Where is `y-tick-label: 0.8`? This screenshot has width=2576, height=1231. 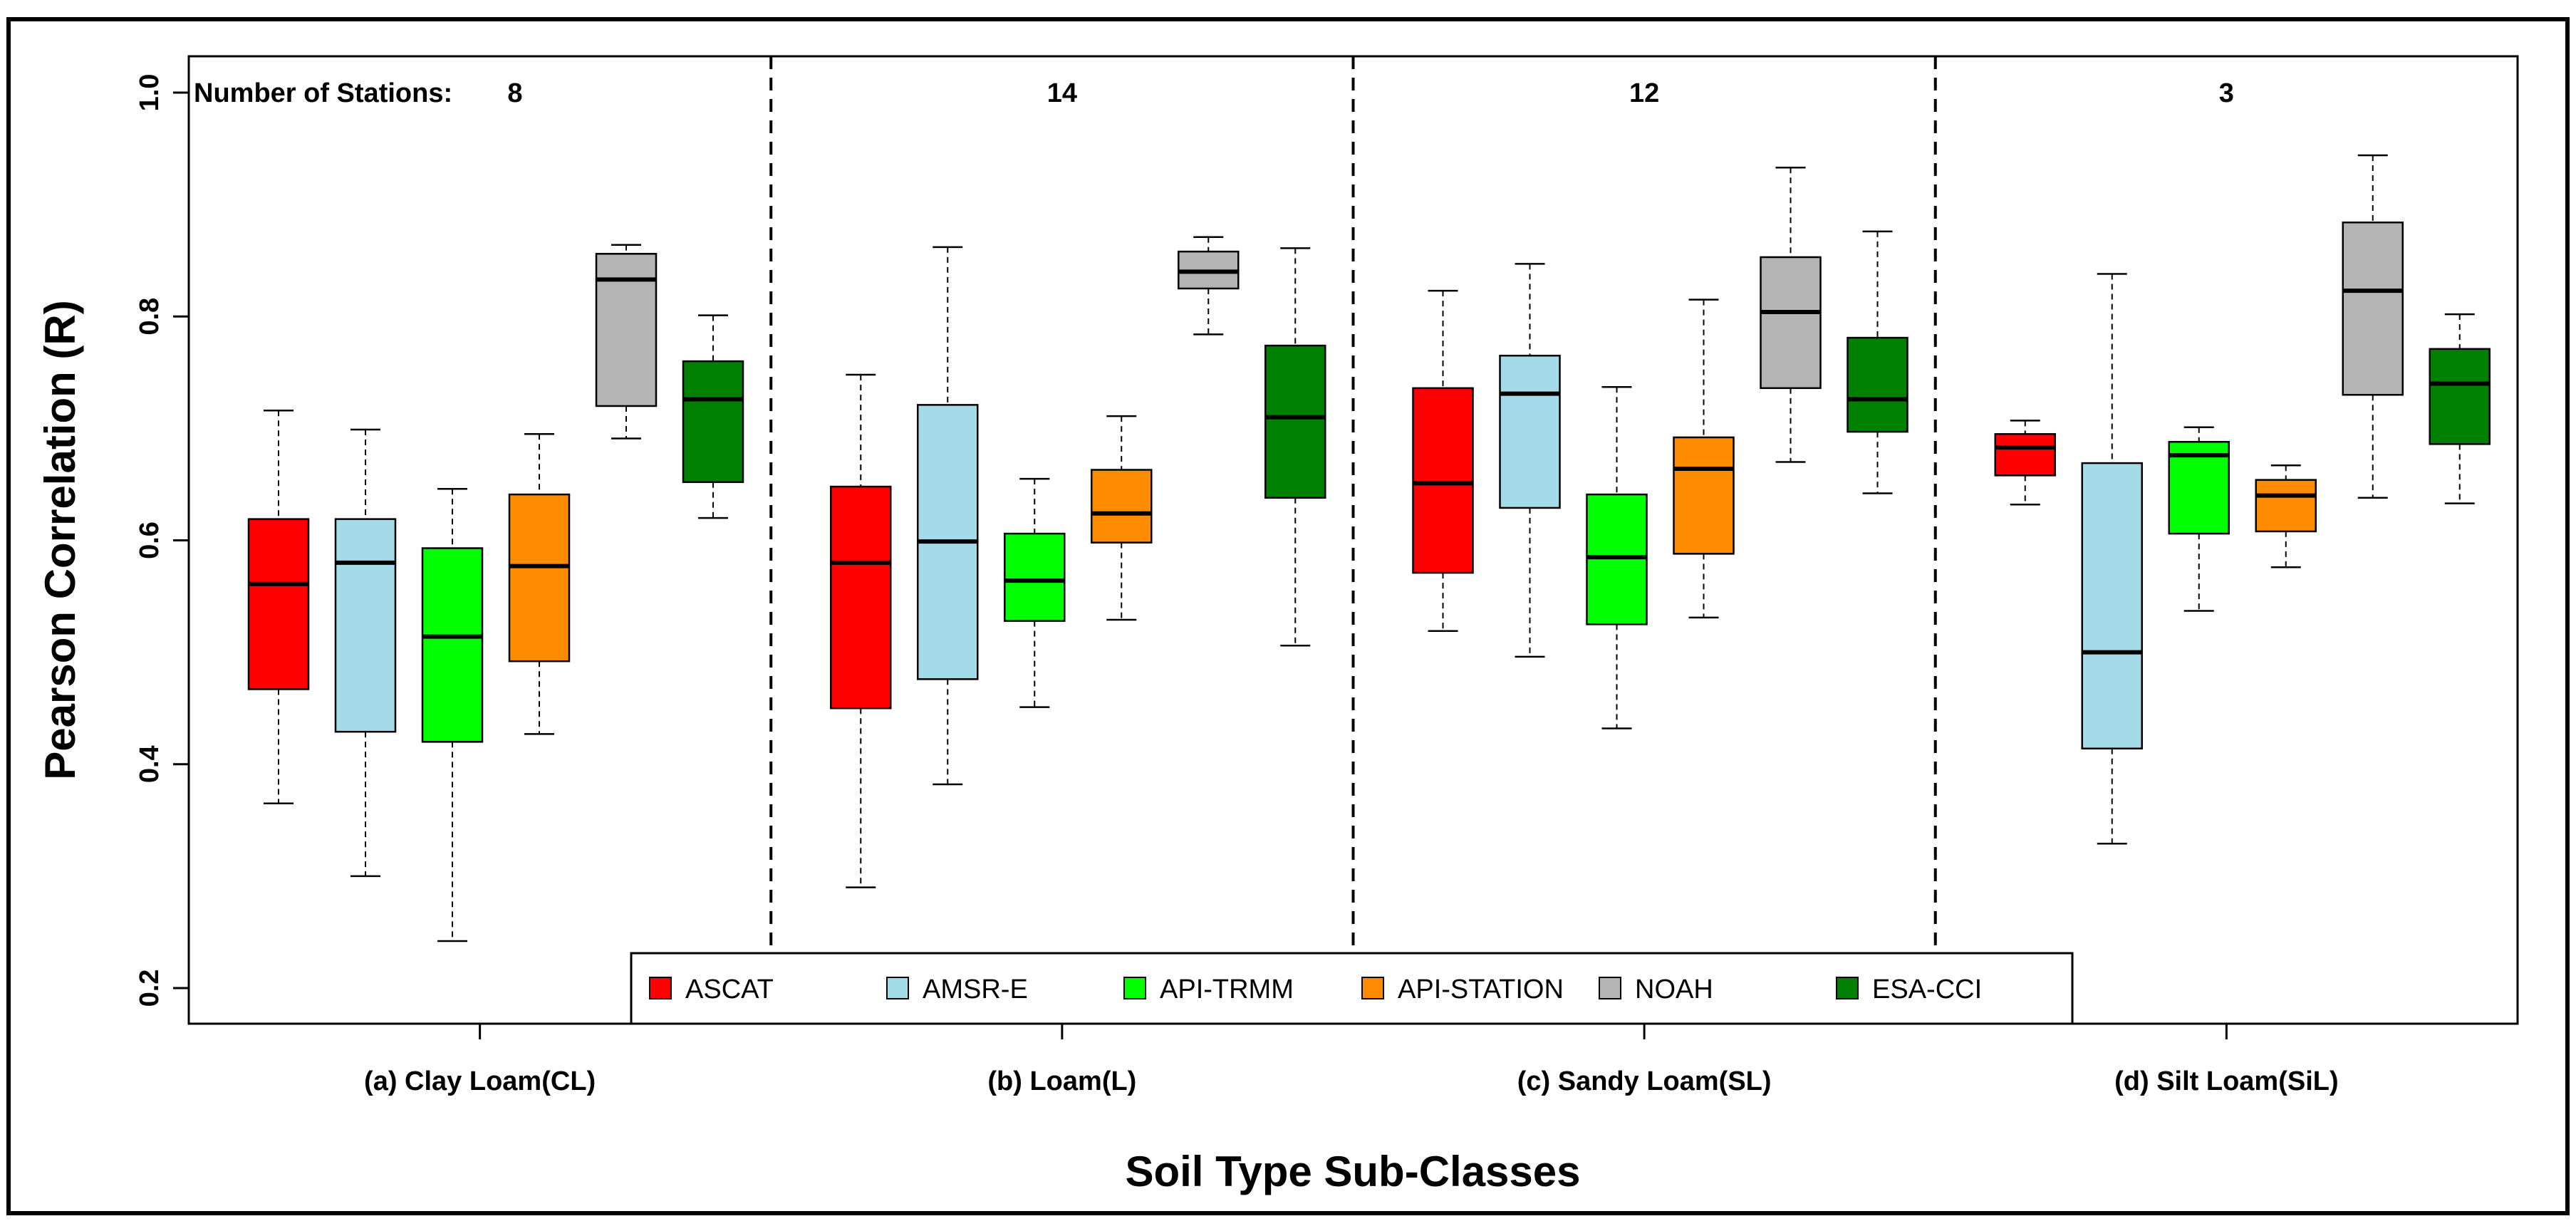
y-tick-label: 0.8 is located at coordinates (150, 317).